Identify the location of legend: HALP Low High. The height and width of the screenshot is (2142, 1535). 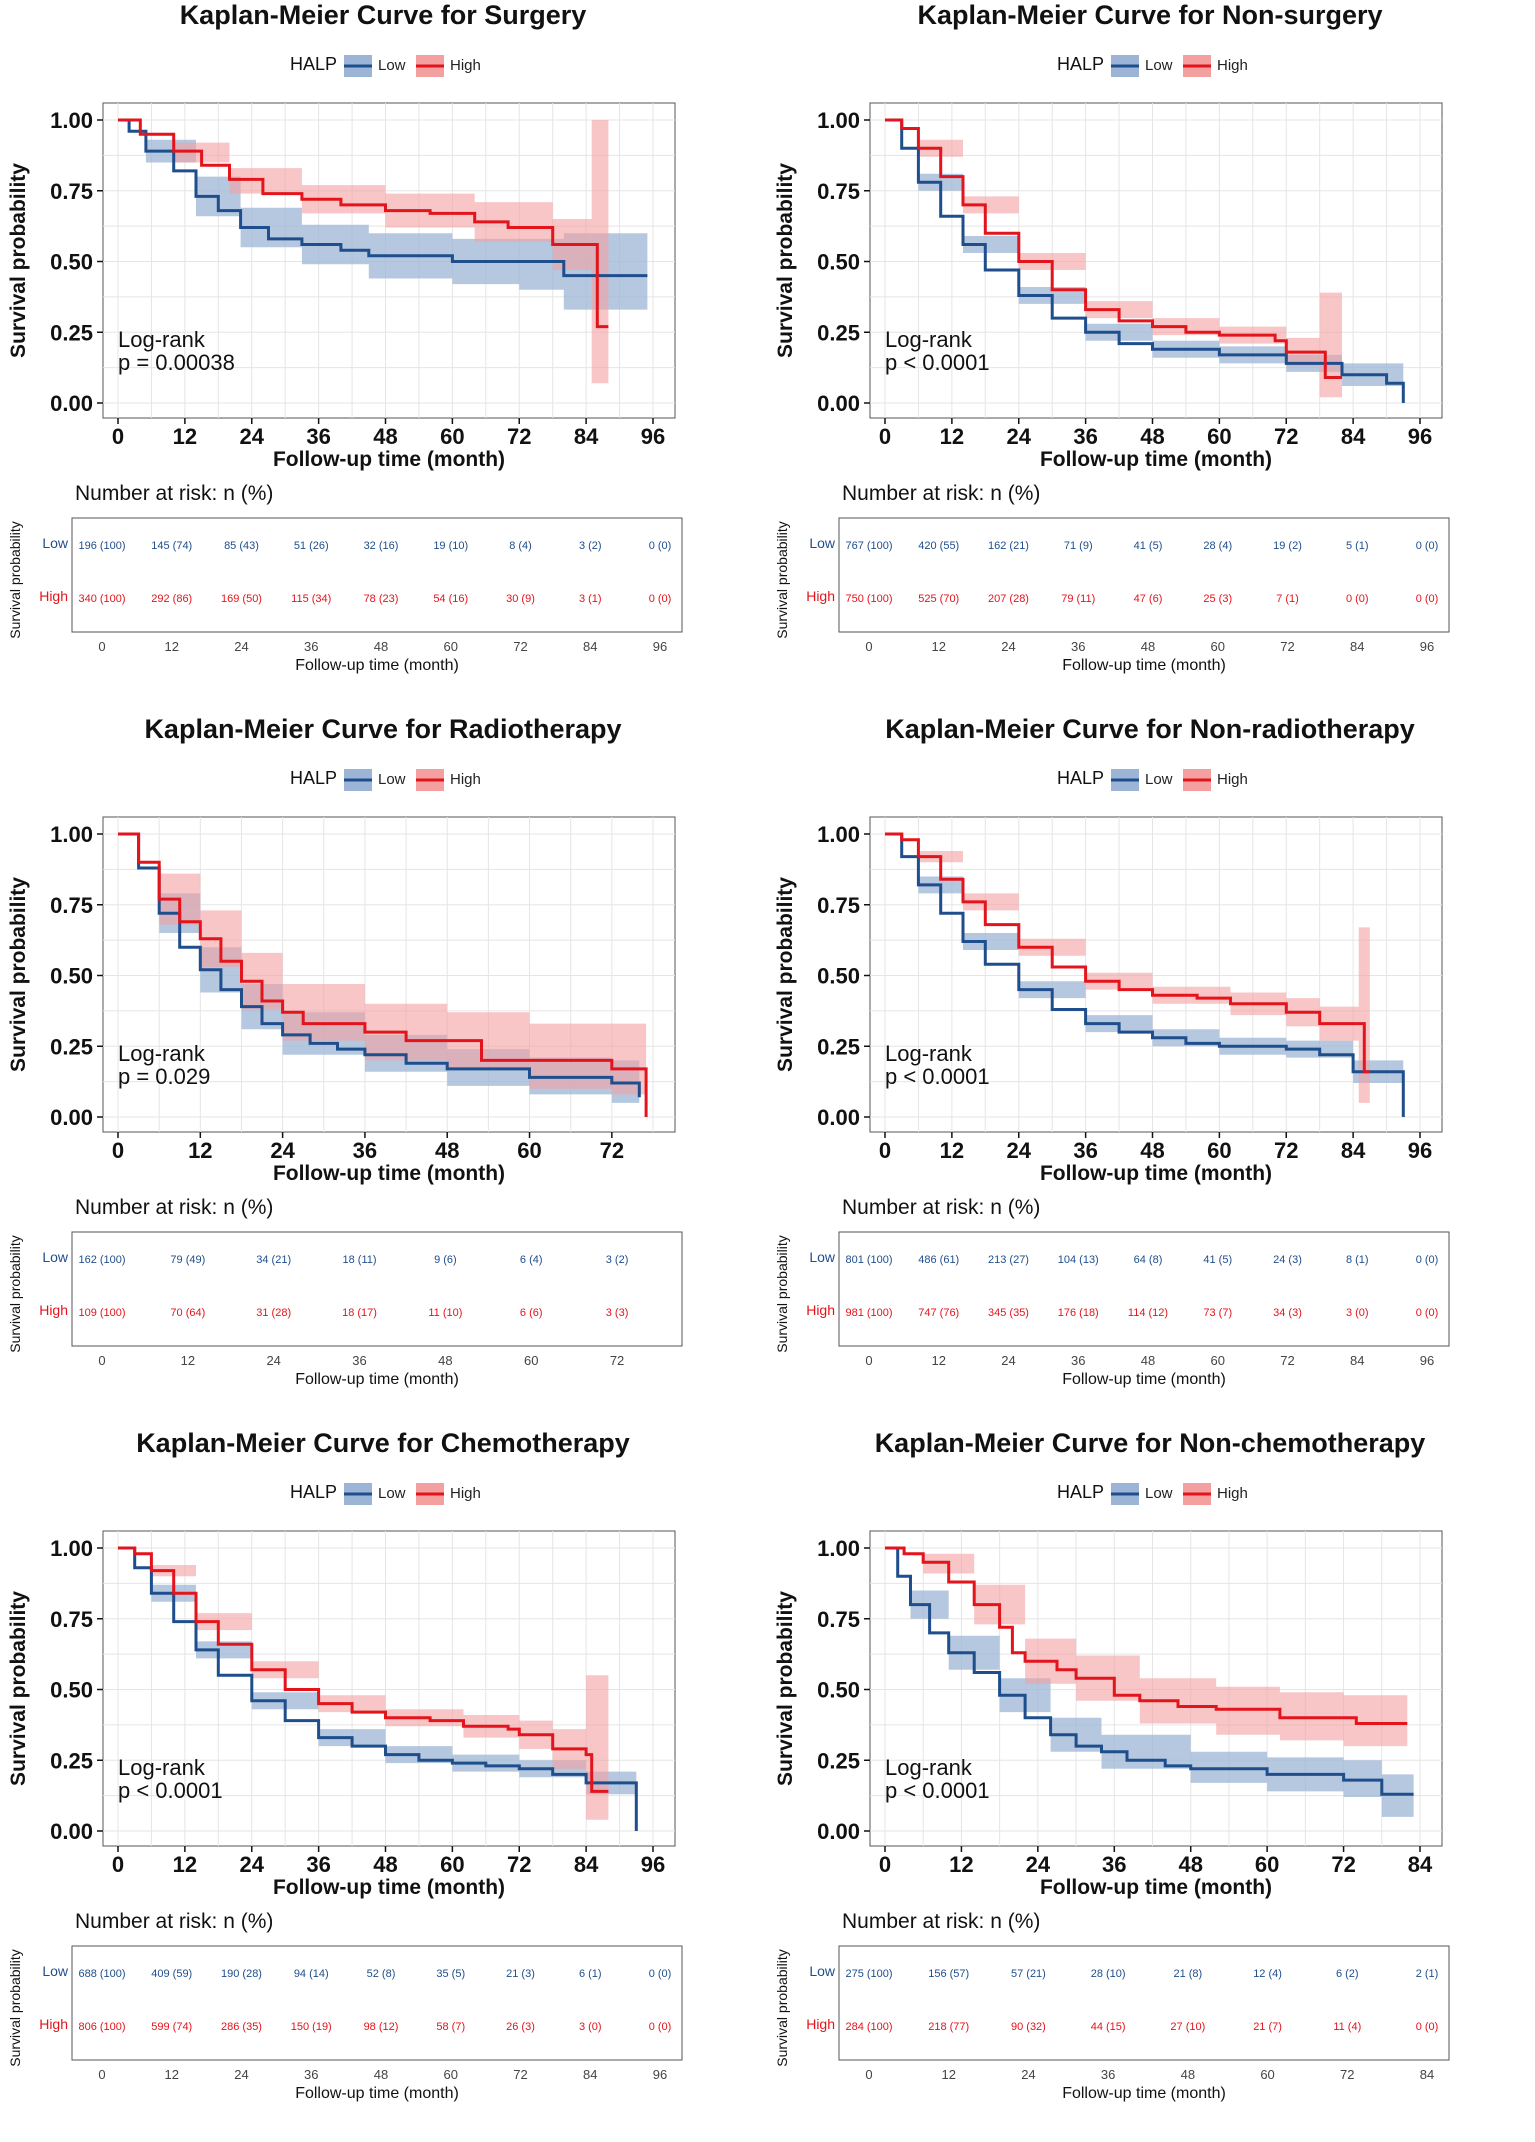
(1152, 1493).